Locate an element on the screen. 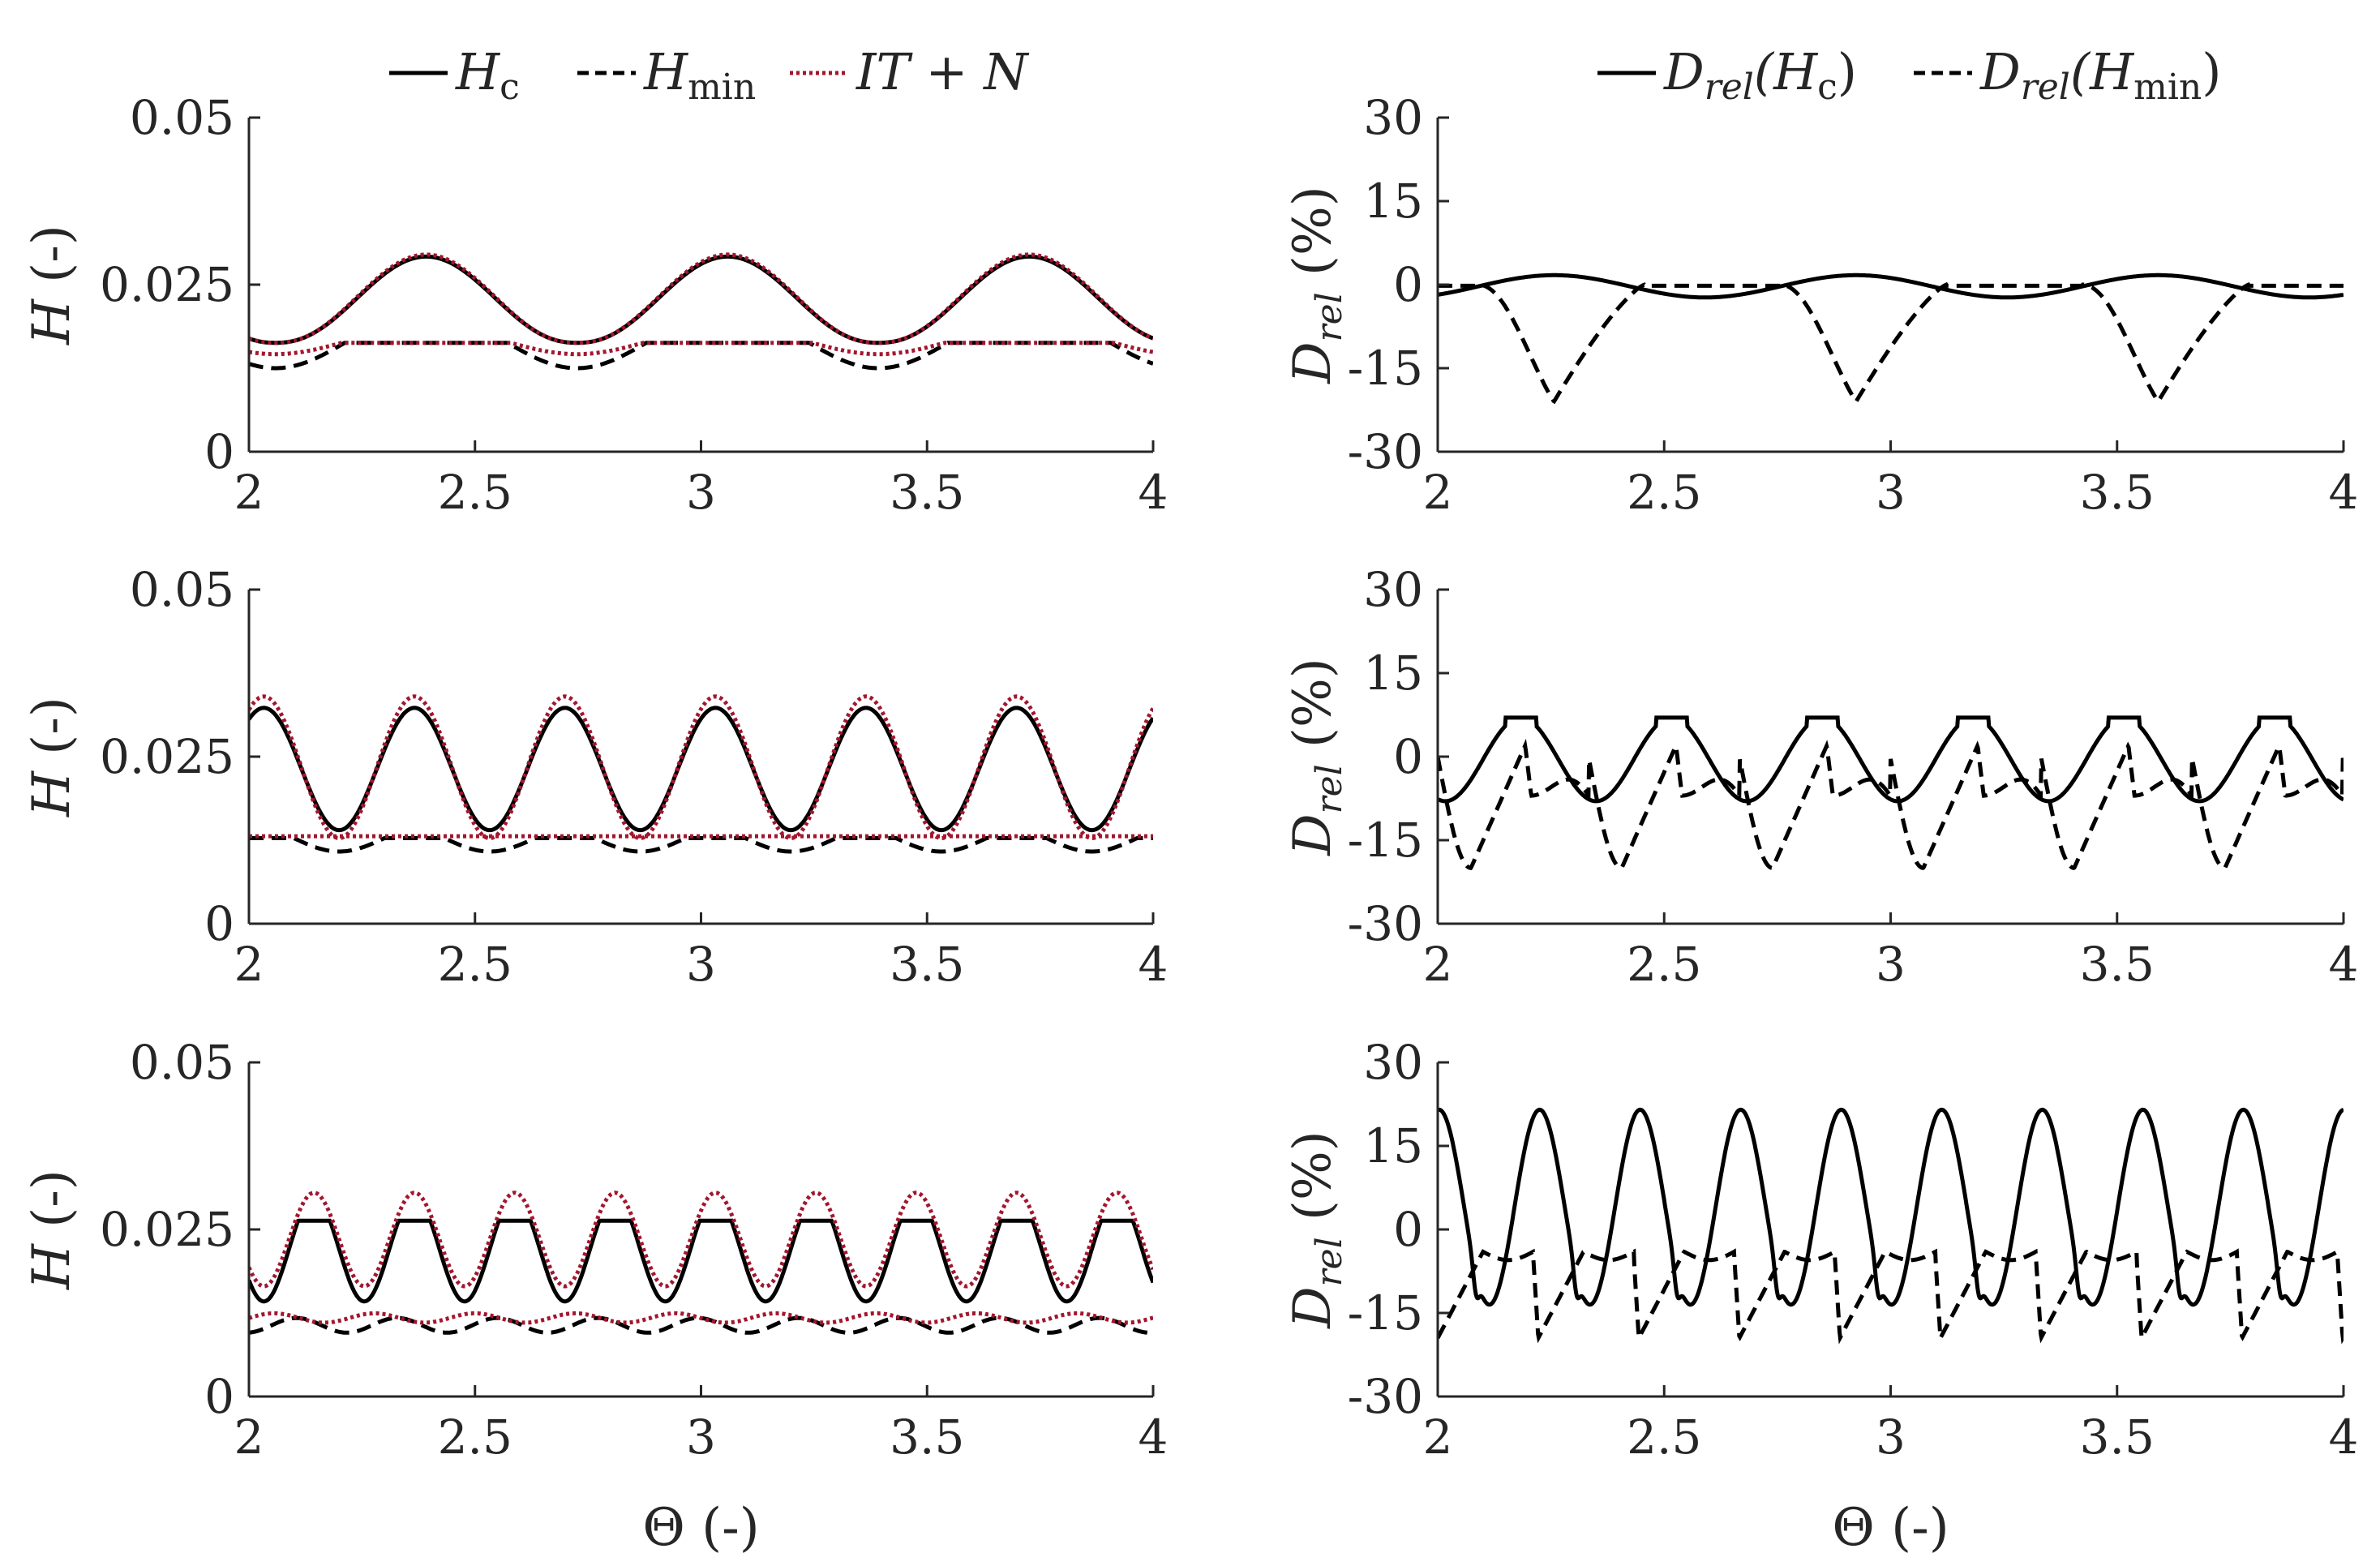 The height and width of the screenshot is (1566, 2380). legend-label: Hc is located at coordinates (487, 75).